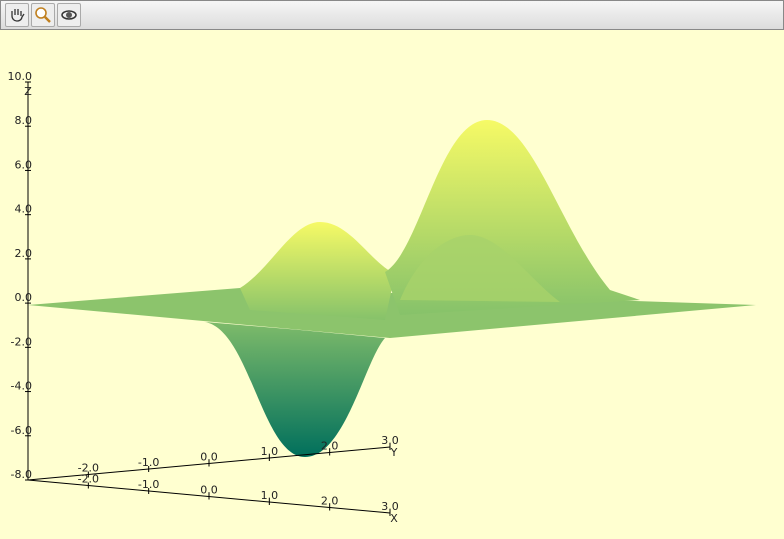 Image resolution: width=784 pixels, height=539 pixels. I want to click on z-tick-label: -8.0, so click(21, 474).